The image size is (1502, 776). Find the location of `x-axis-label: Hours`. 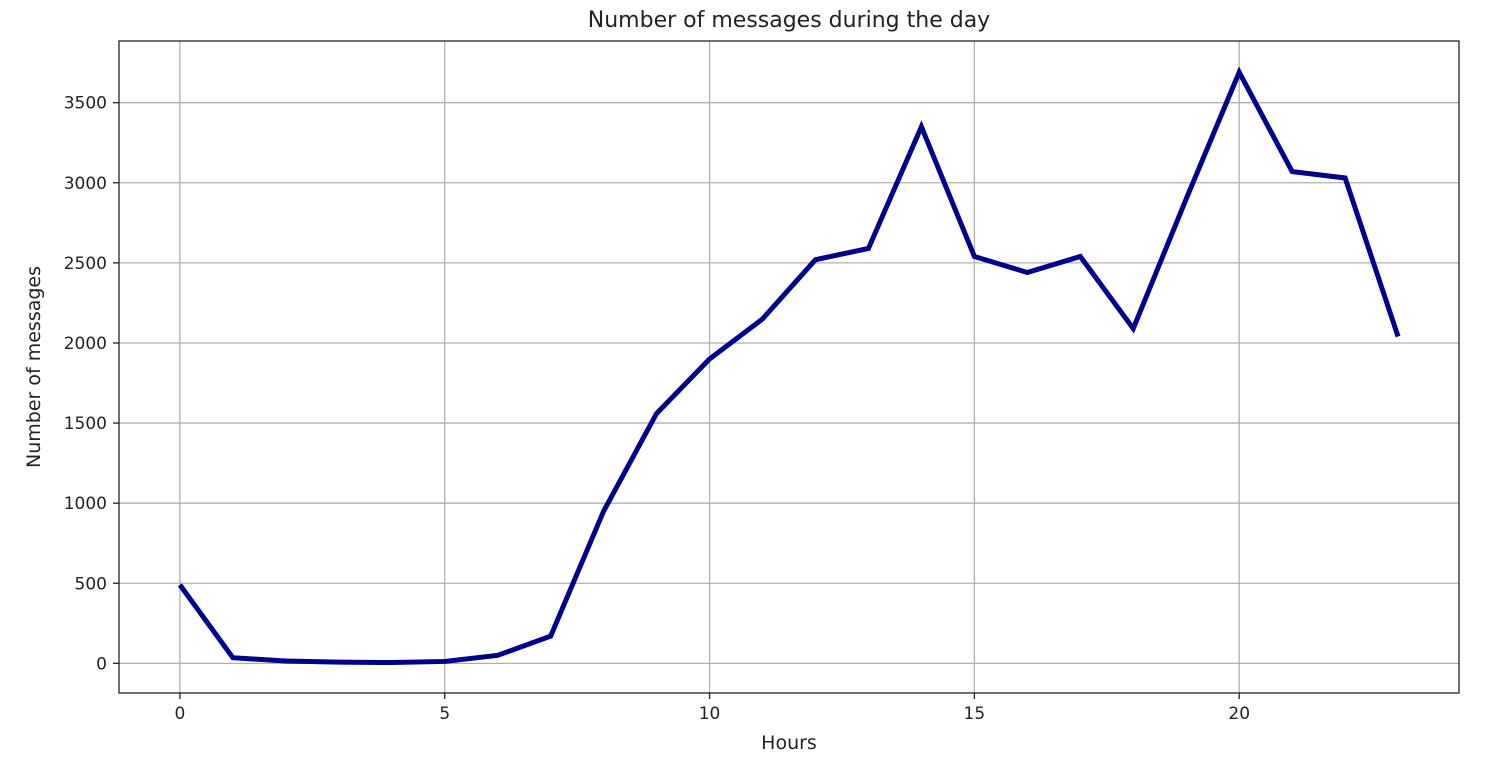

x-axis-label: Hours is located at coordinates (789, 743).